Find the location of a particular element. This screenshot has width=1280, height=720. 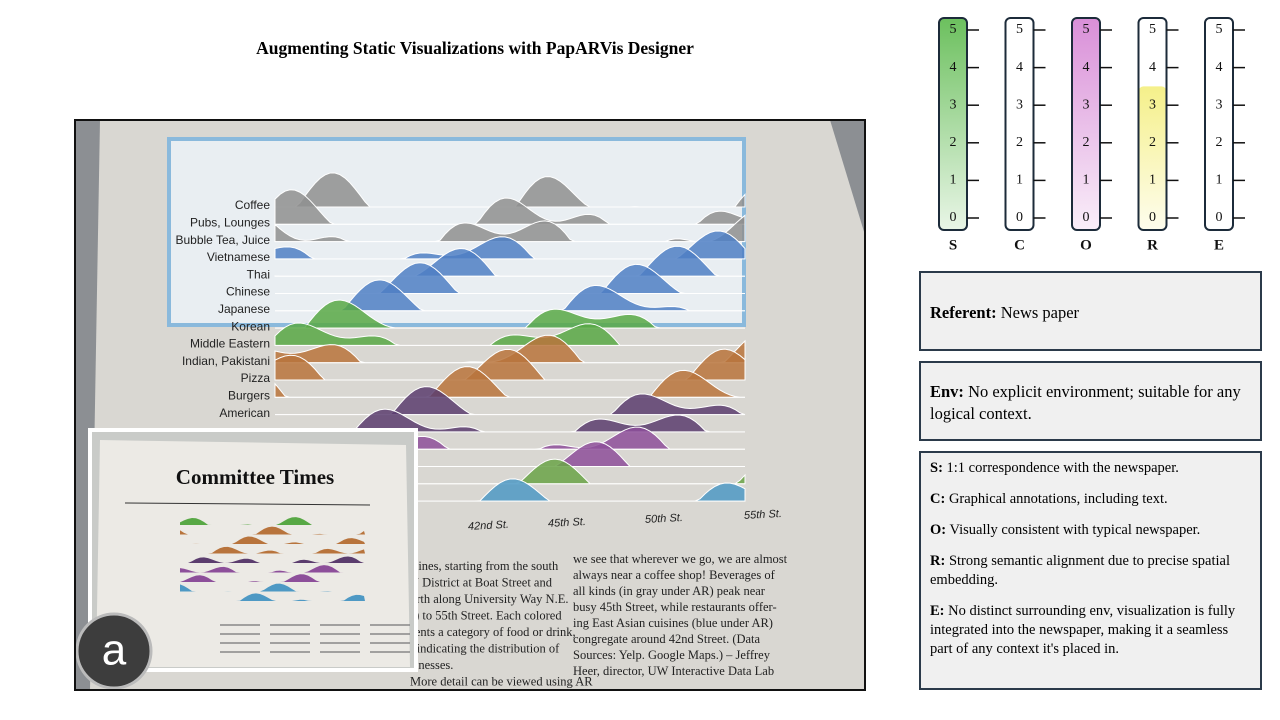

score-letter: R is located at coordinates (1152, 245).